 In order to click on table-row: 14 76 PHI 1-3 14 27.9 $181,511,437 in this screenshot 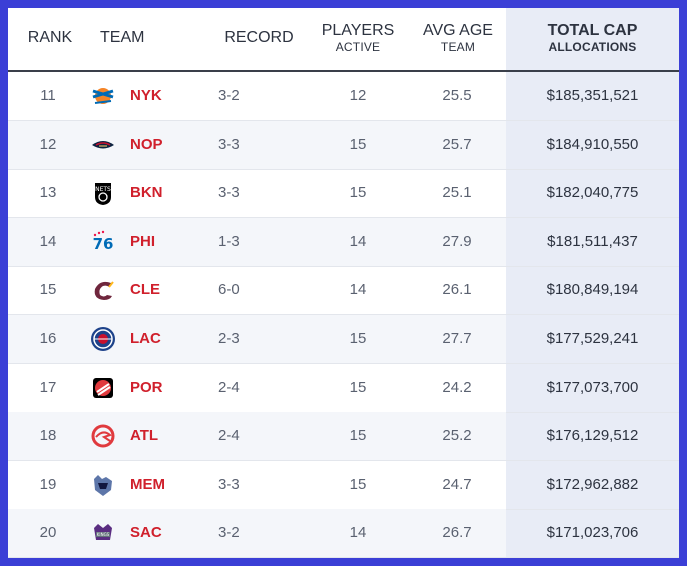, I will do `click(343, 242)`.